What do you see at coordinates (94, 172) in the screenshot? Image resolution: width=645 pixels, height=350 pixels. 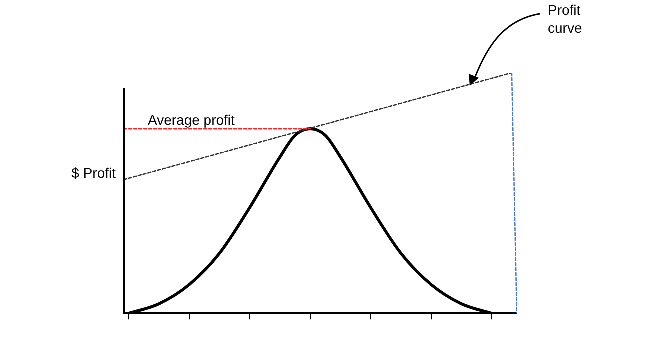 I see `y-axis-title: $ Profit` at bounding box center [94, 172].